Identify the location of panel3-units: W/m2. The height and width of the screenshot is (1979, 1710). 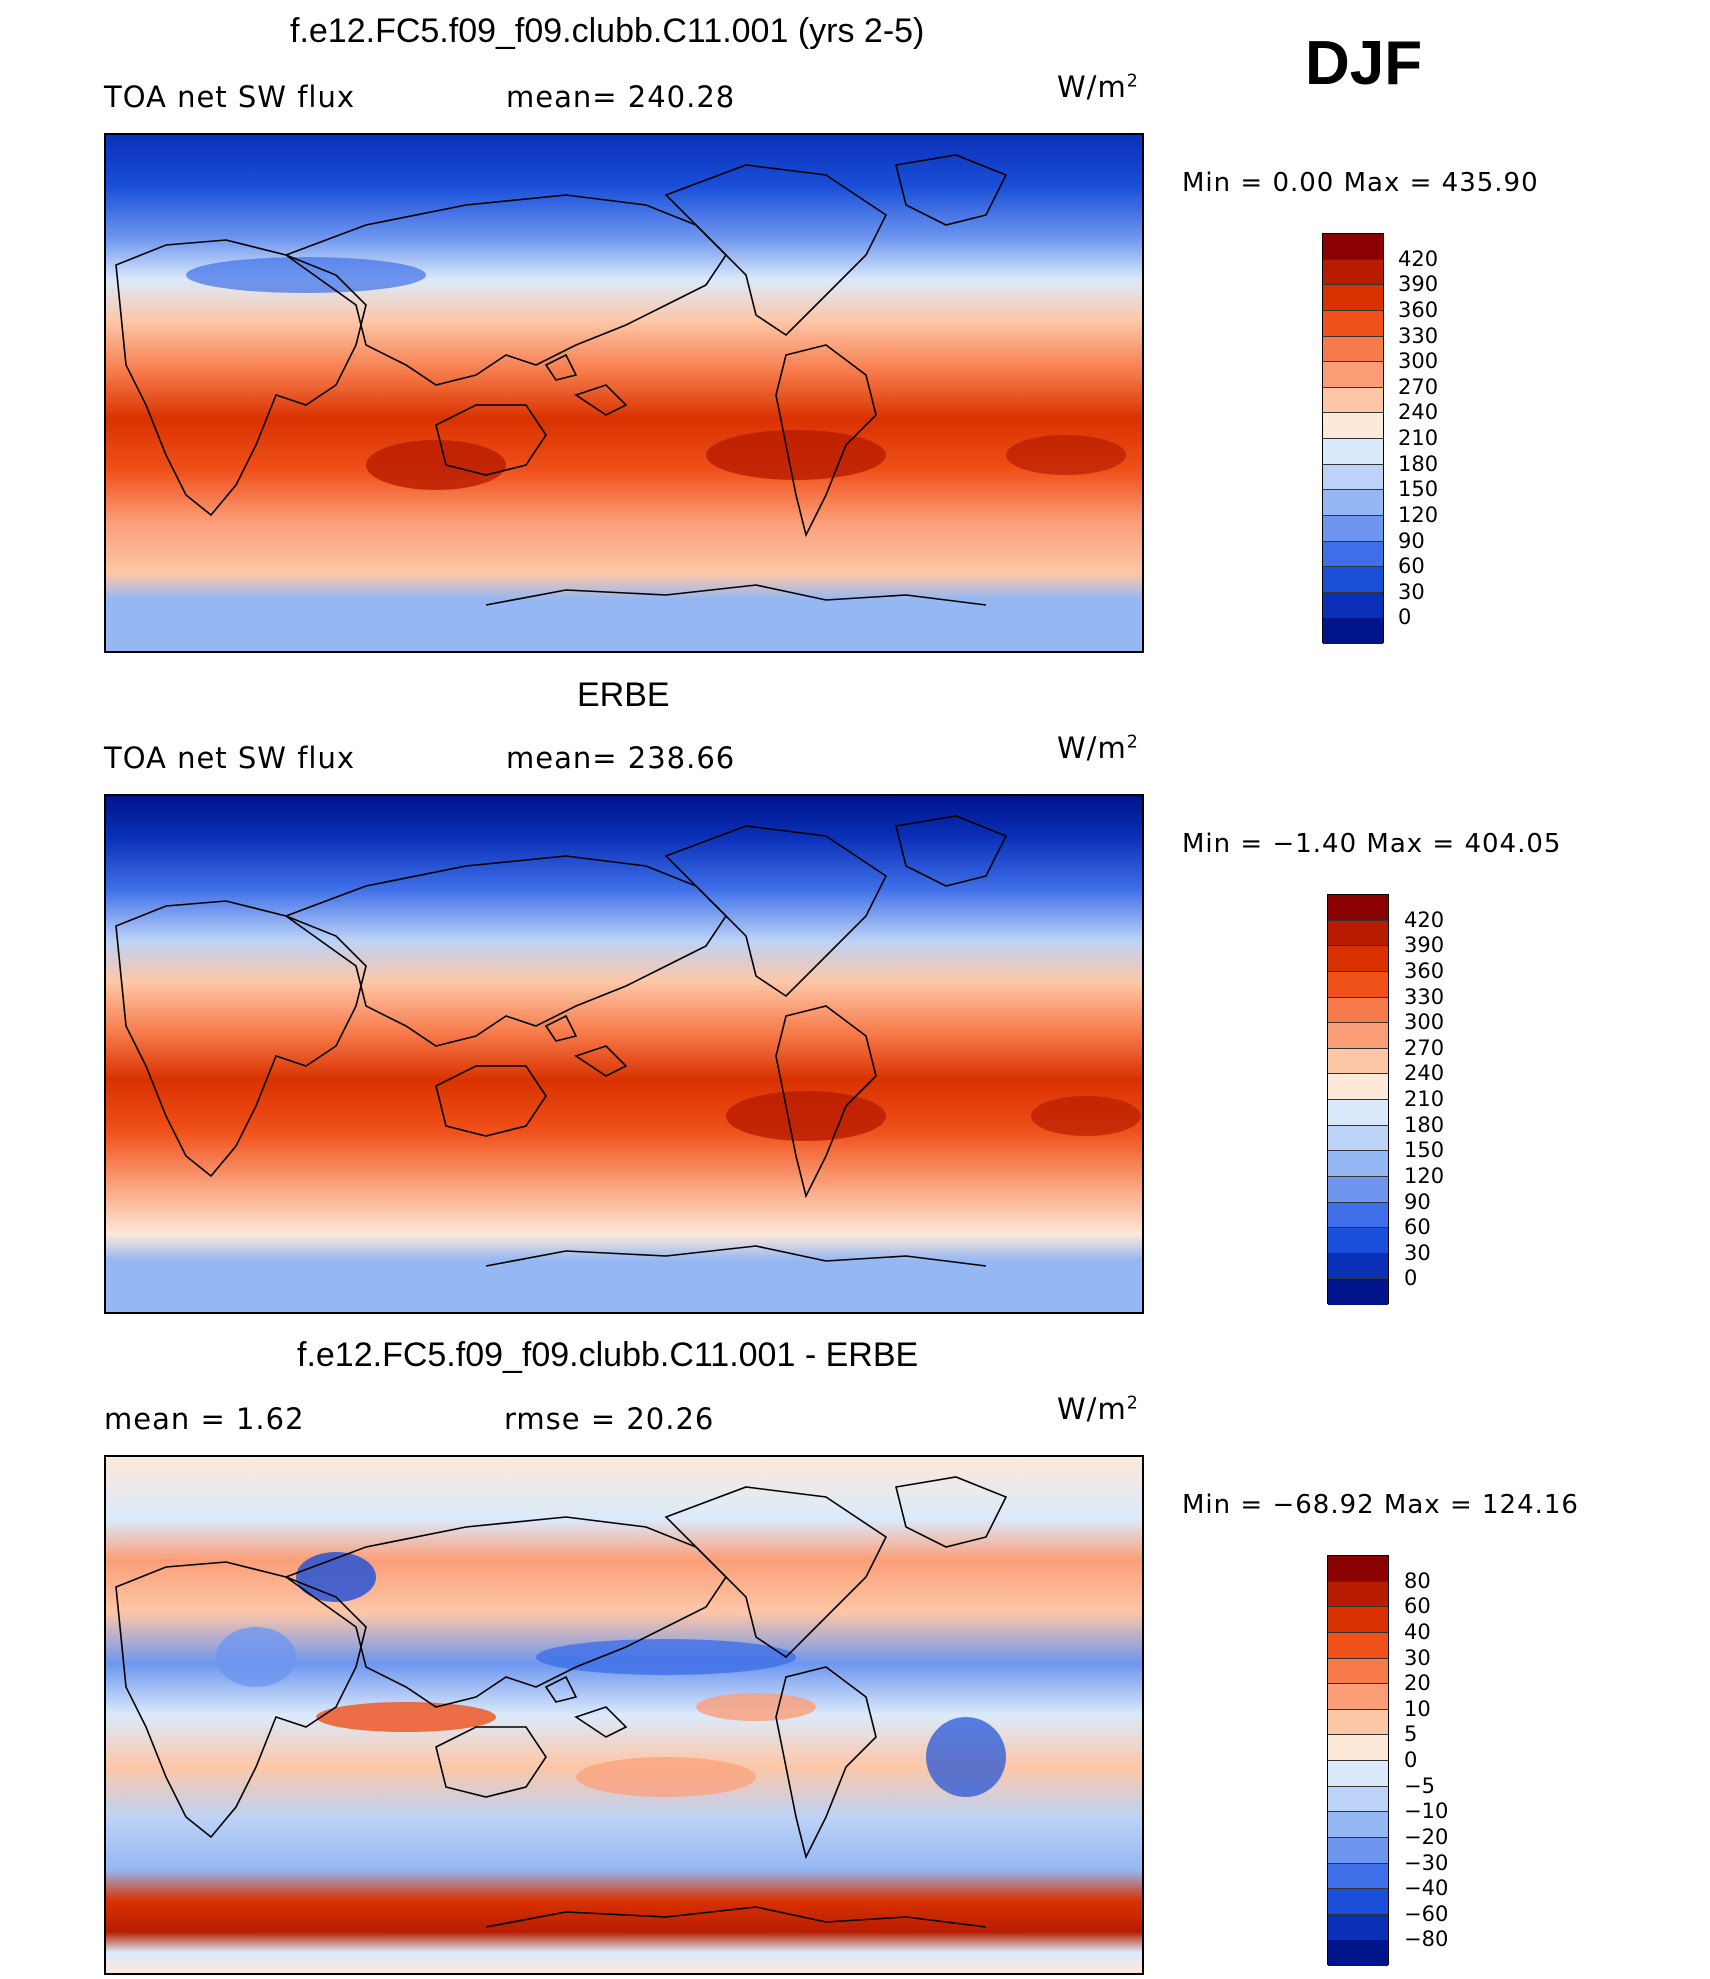
(1098, 1409).